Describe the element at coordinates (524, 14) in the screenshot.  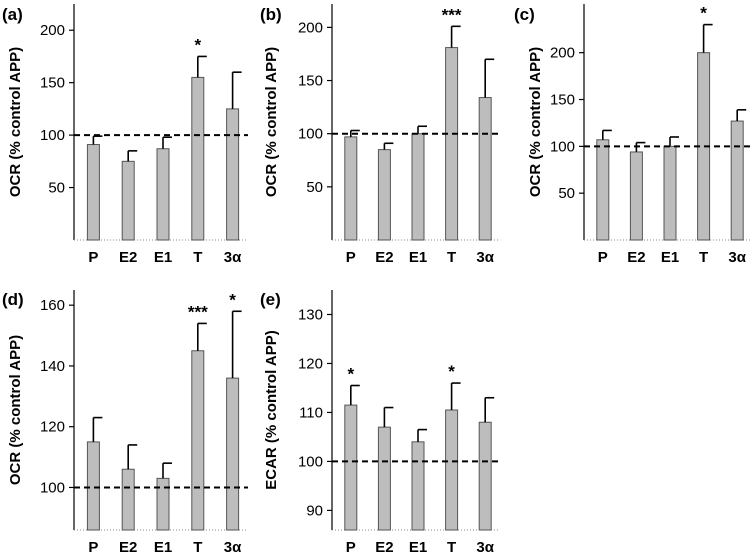
I see `panel-label: (c)` at that location.